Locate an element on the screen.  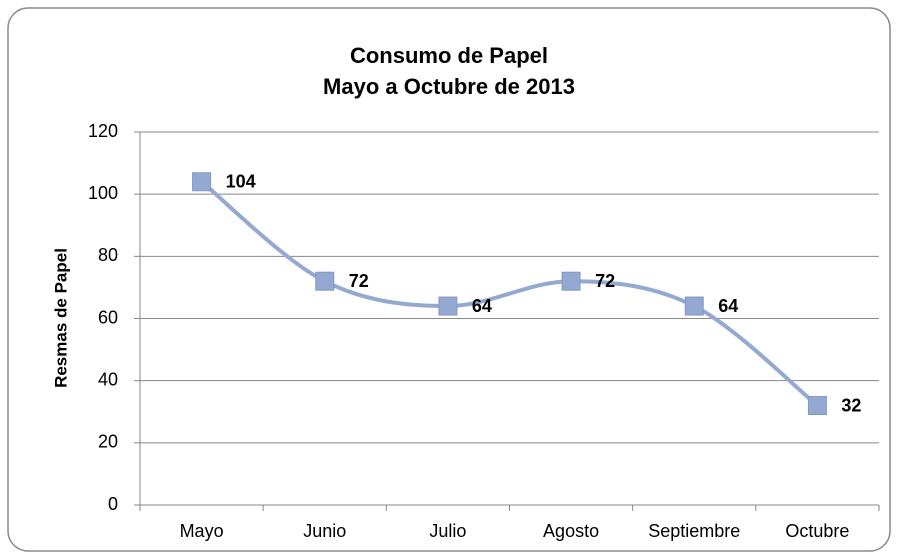
x-tick-label: Junio is located at coordinates (324, 531).